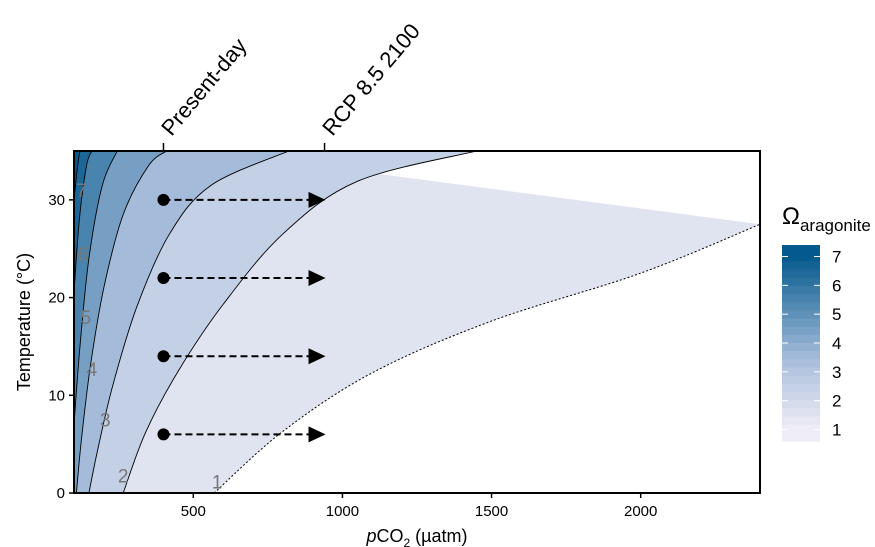 Image resolution: width=875 pixels, height=547 pixels. I want to click on contour-label-5: 5, so click(86, 318).